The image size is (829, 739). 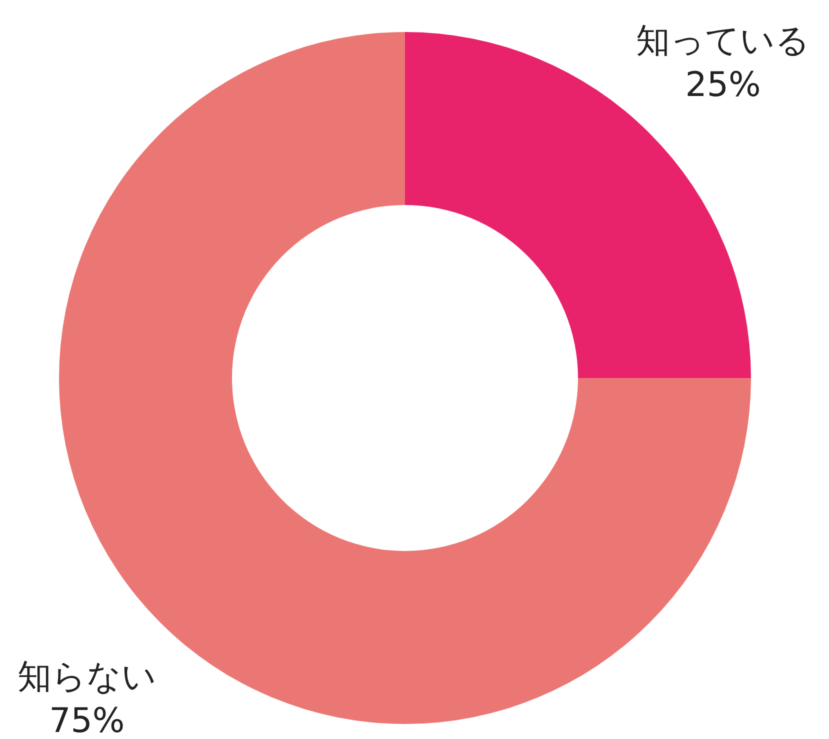 What do you see at coordinates (87, 720) in the screenshot?
I see `data-label: 75%` at bounding box center [87, 720].